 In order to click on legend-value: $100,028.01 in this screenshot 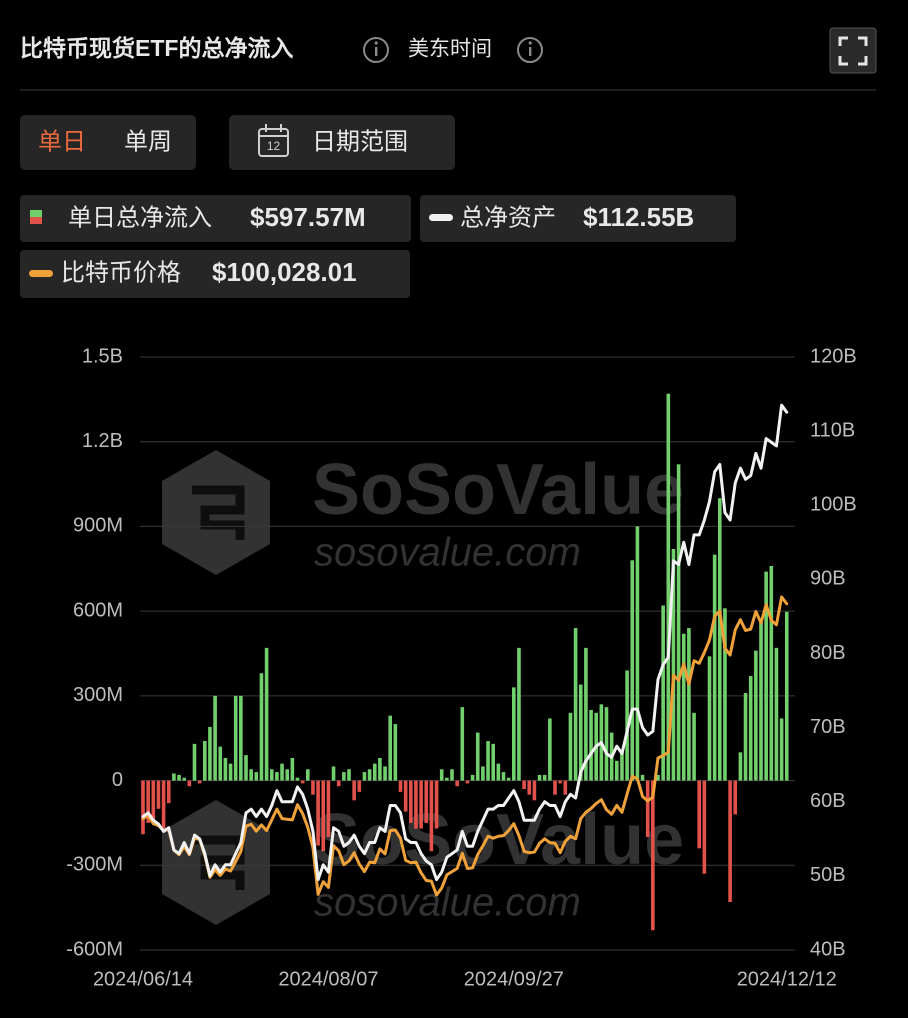, I will do `click(284, 272)`.